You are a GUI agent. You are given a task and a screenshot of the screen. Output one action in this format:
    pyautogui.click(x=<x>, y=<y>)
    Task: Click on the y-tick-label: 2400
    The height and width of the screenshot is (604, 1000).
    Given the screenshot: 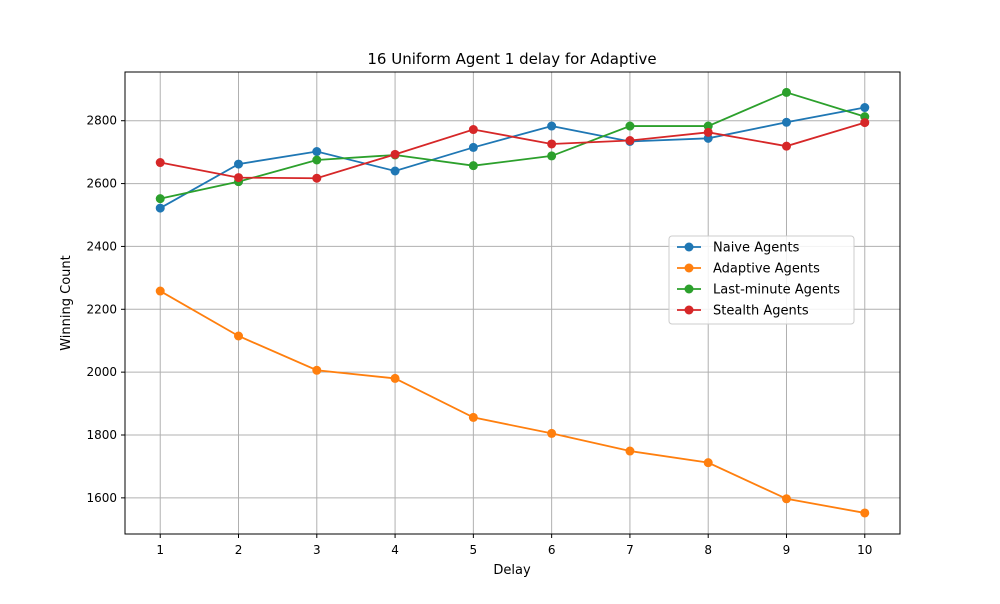 What is the action you would take?
    pyautogui.click(x=101, y=246)
    